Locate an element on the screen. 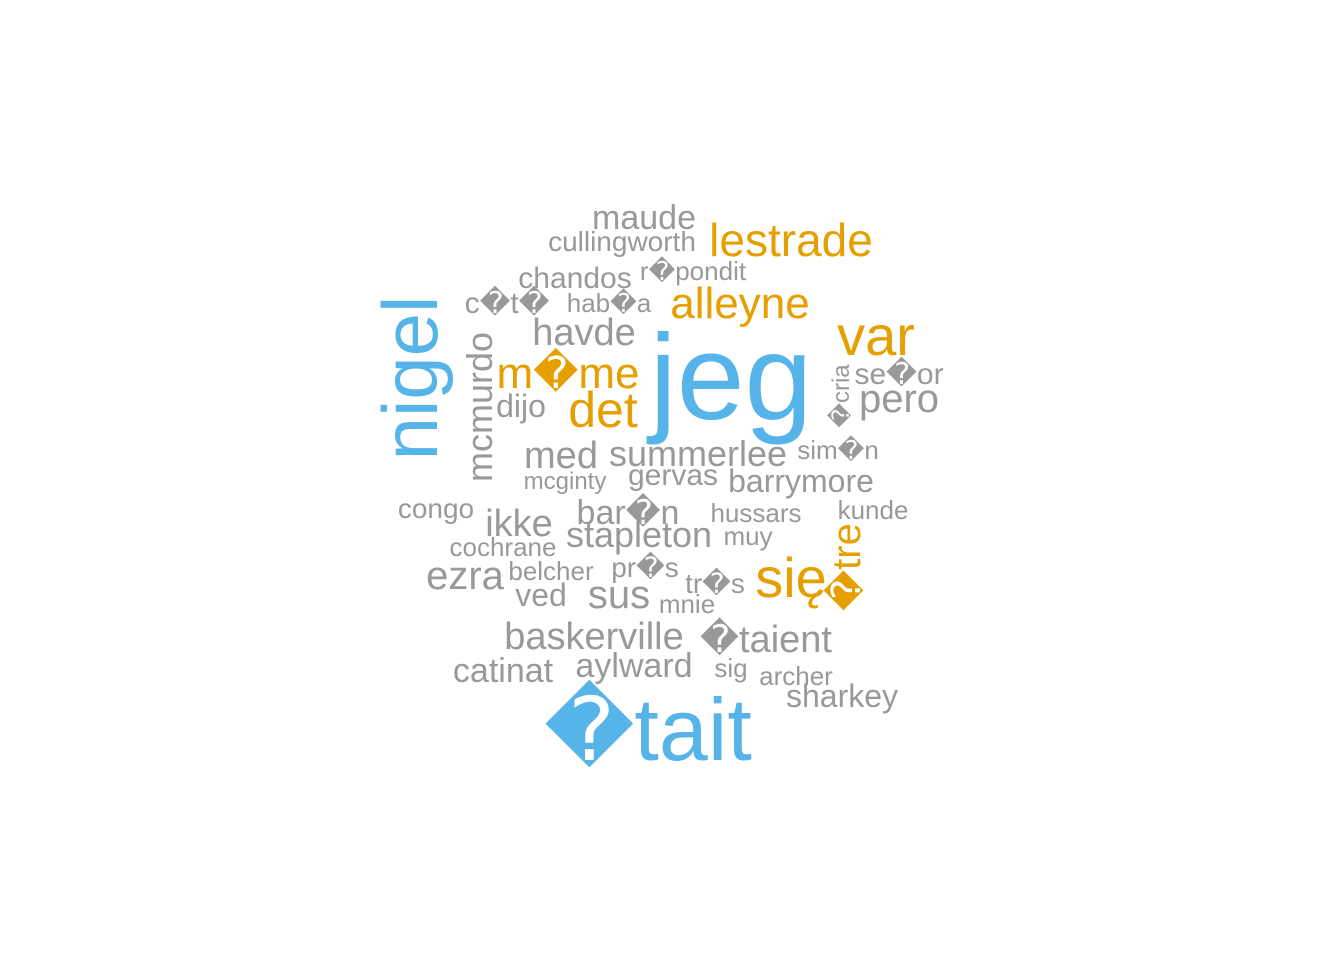  word-23: summerlee is located at coordinates (698, 453).